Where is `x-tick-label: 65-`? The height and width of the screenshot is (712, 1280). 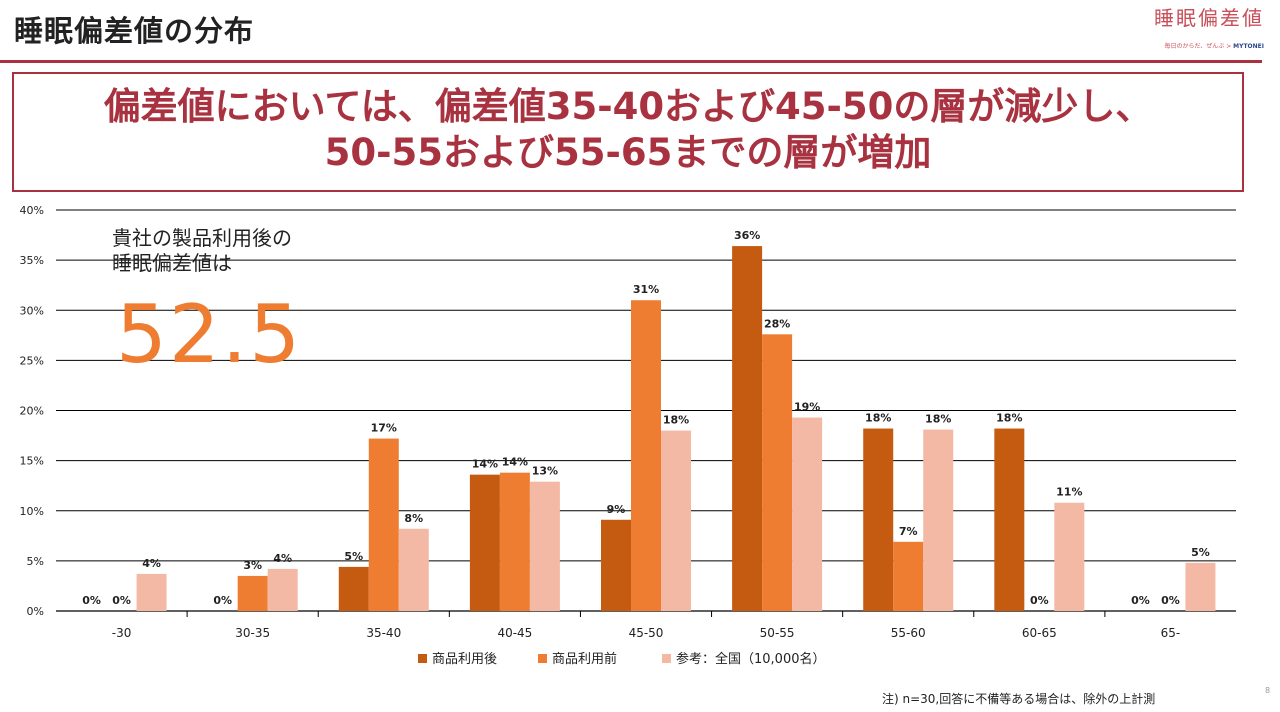 x-tick-label: 65- is located at coordinates (1171, 633).